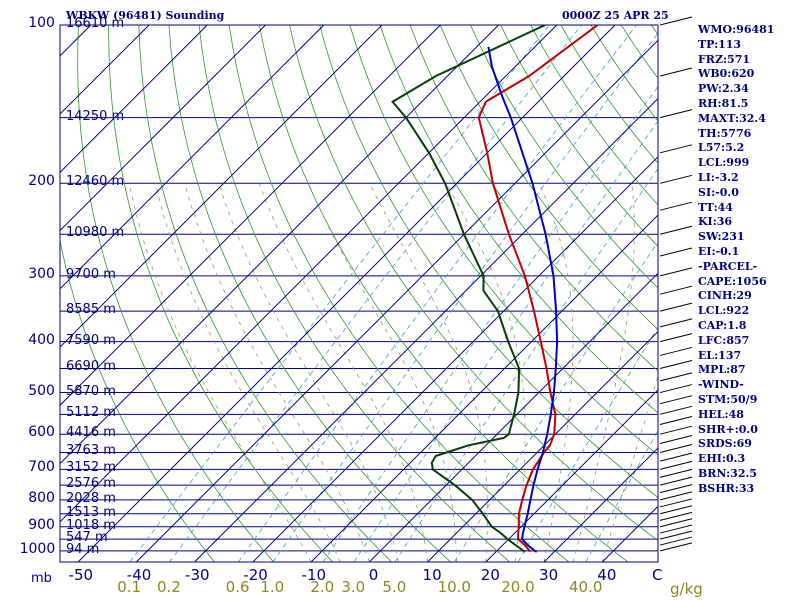  What do you see at coordinates (725, 444) in the screenshot?
I see `index-item: SRDS:69` at bounding box center [725, 444].